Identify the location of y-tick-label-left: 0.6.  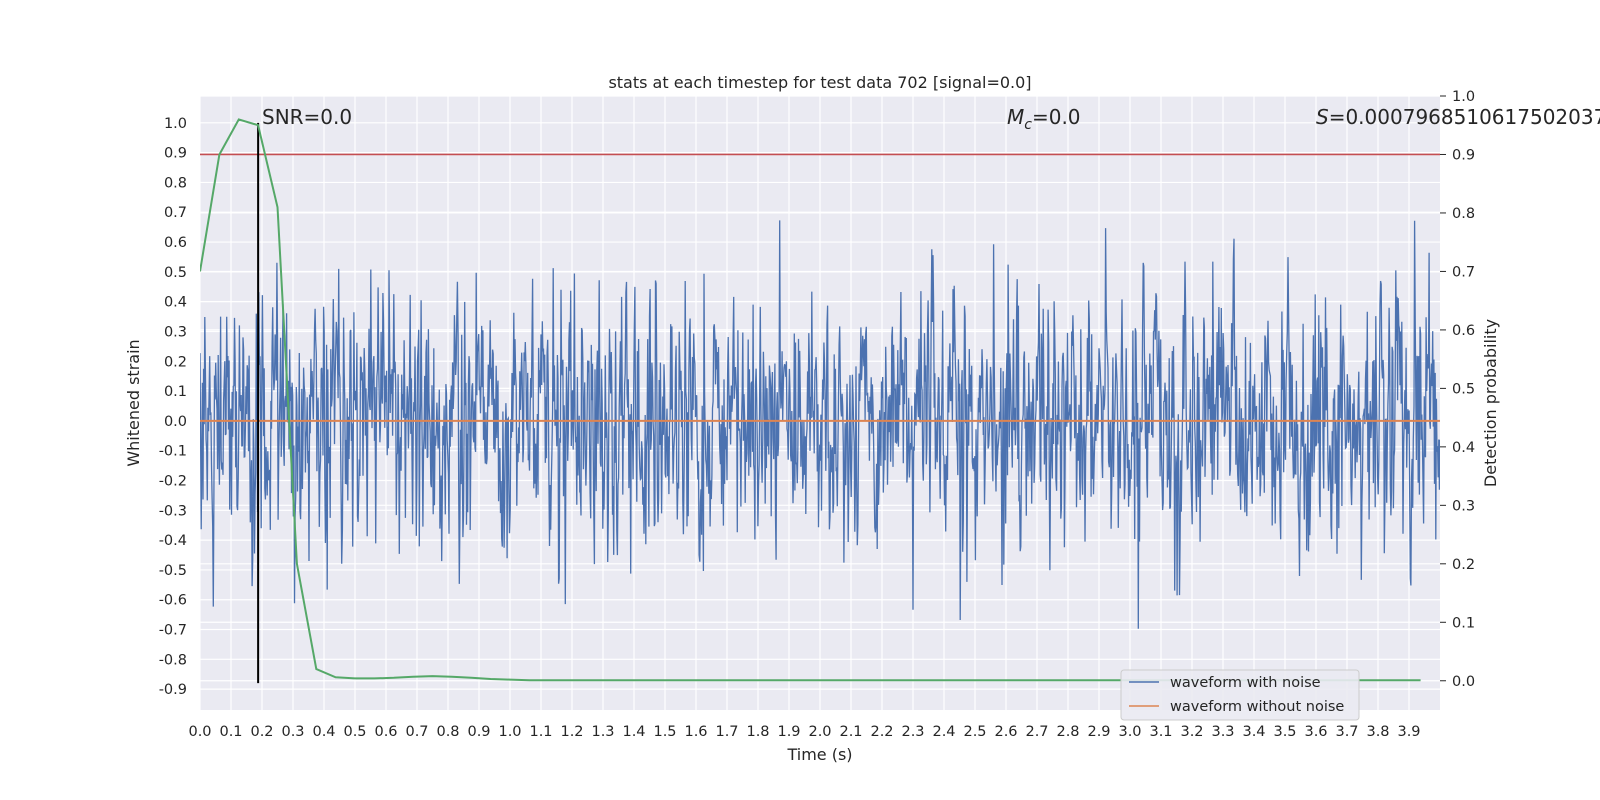
(175, 243).